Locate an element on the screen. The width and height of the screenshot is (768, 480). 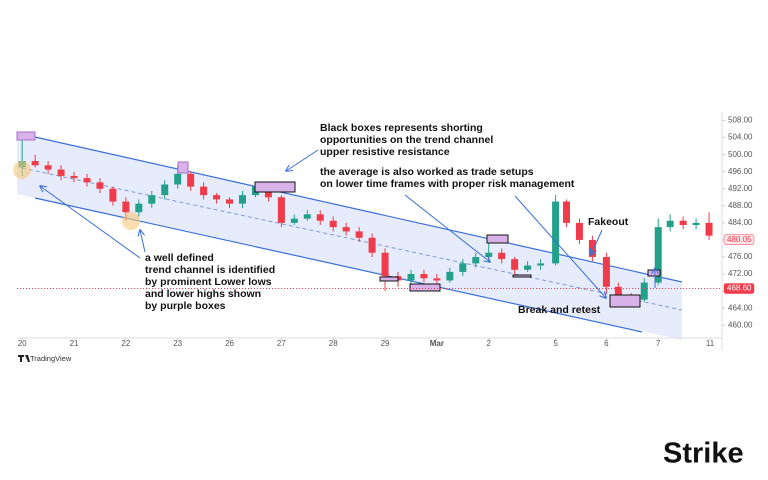
x-tick-label: 6 is located at coordinates (606, 343).